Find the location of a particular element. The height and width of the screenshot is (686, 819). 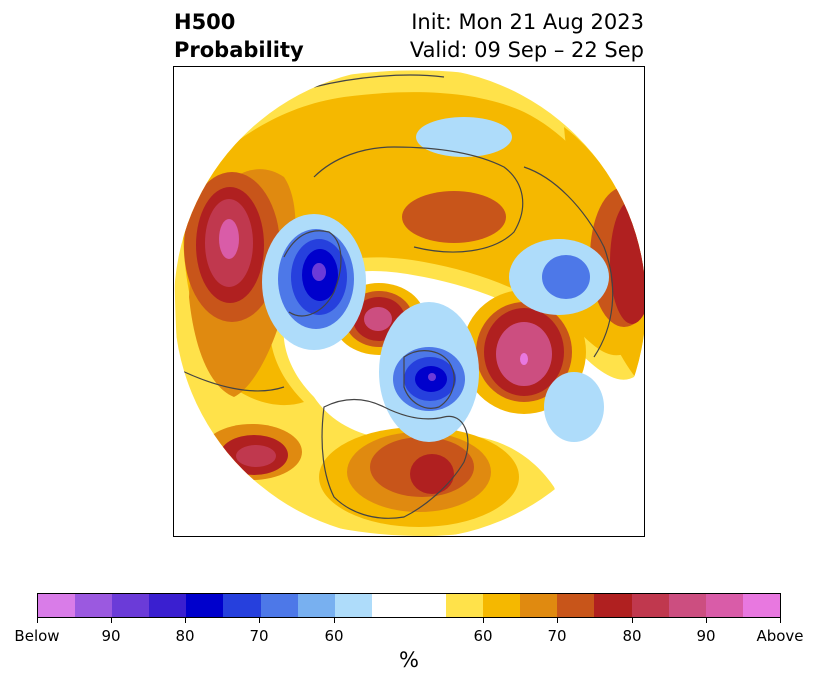

cbar-label-below-90: 90 is located at coordinates (111, 636).